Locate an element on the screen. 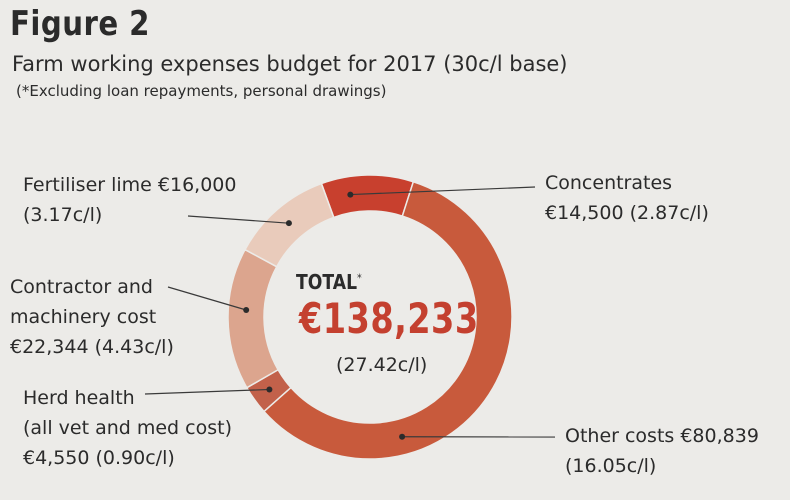  slice-label-line: (all vet and med cost) is located at coordinates (127, 428).